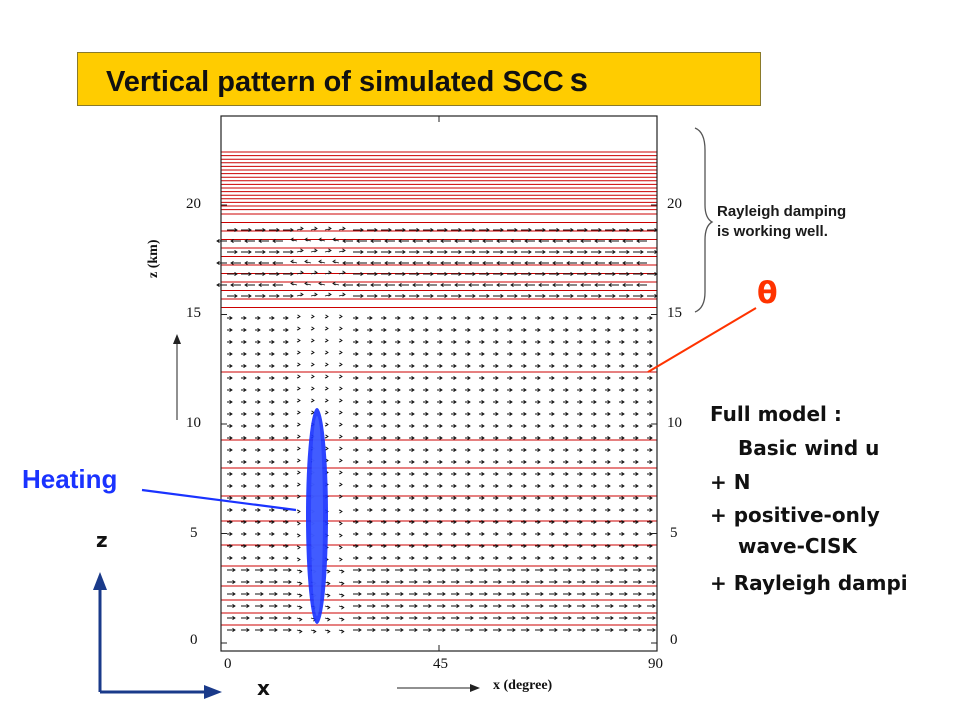 Image resolution: width=960 pixels, height=720 pixels. What do you see at coordinates (809, 583) in the screenshot?
I see `model-desc-line-6: + Rayleigh dampi` at bounding box center [809, 583].